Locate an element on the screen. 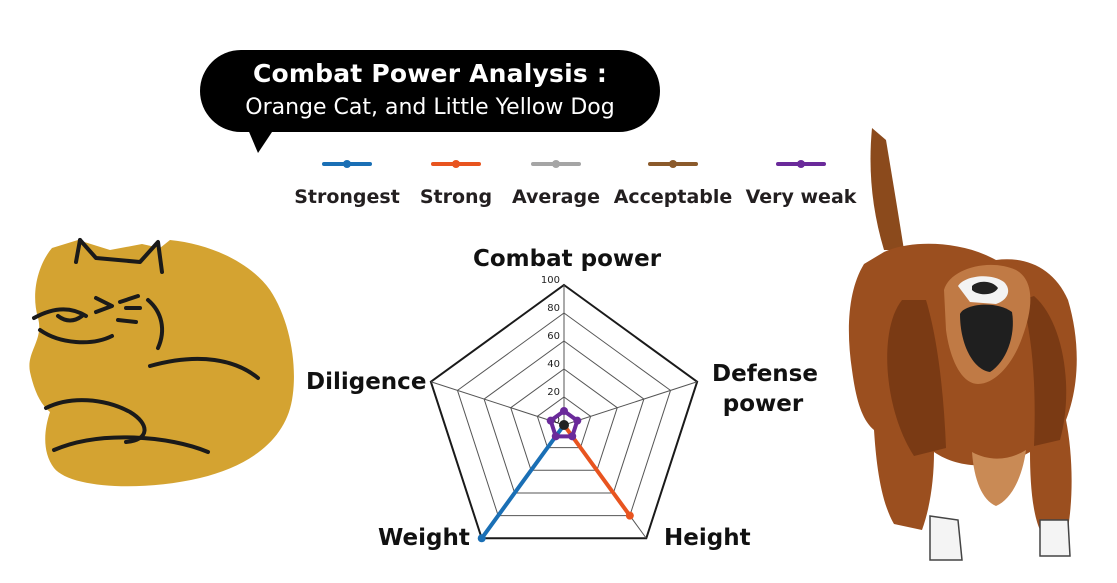  dog-chest-light is located at coordinates (999, 478).